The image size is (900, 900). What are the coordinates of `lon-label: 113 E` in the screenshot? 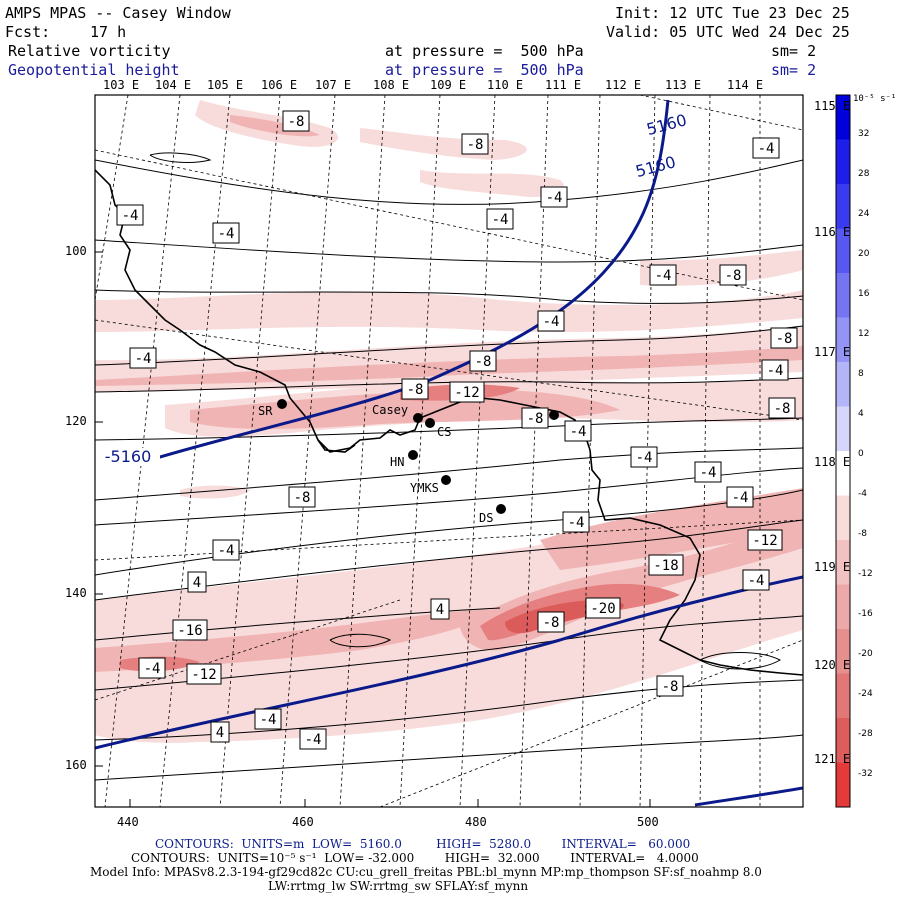 It's located at (683, 85).